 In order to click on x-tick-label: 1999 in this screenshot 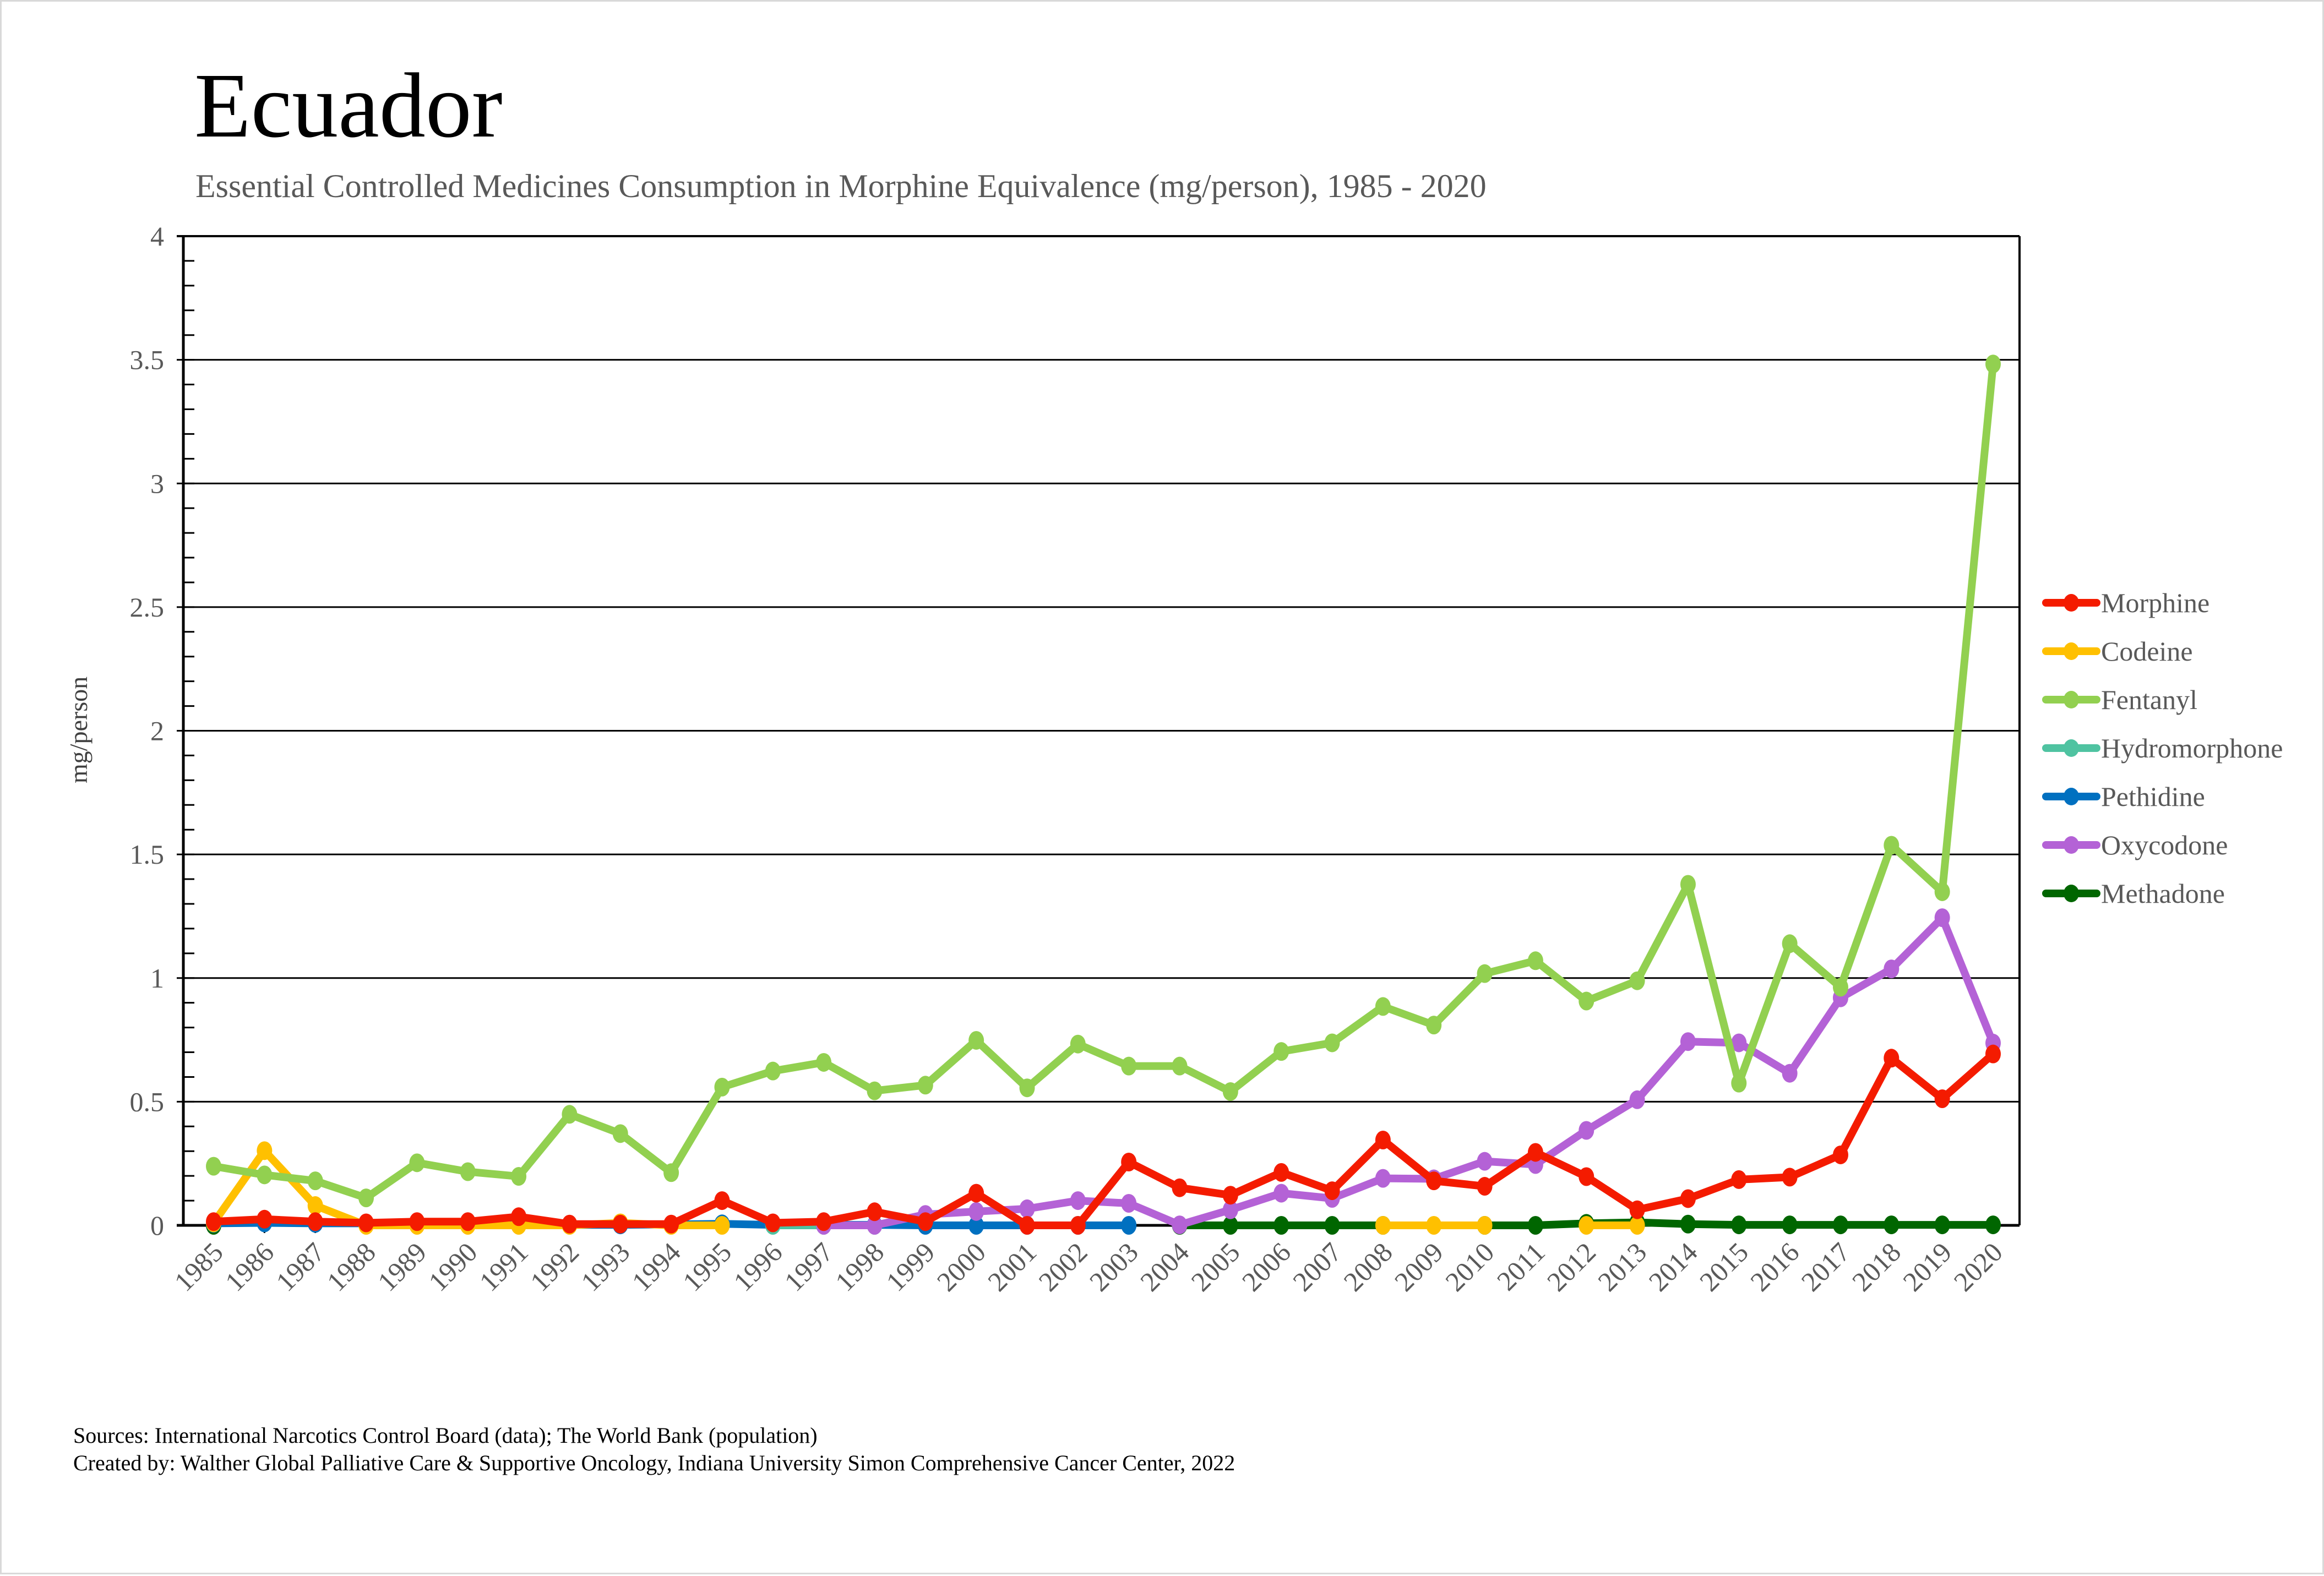, I will do `click(910, 1266)`.